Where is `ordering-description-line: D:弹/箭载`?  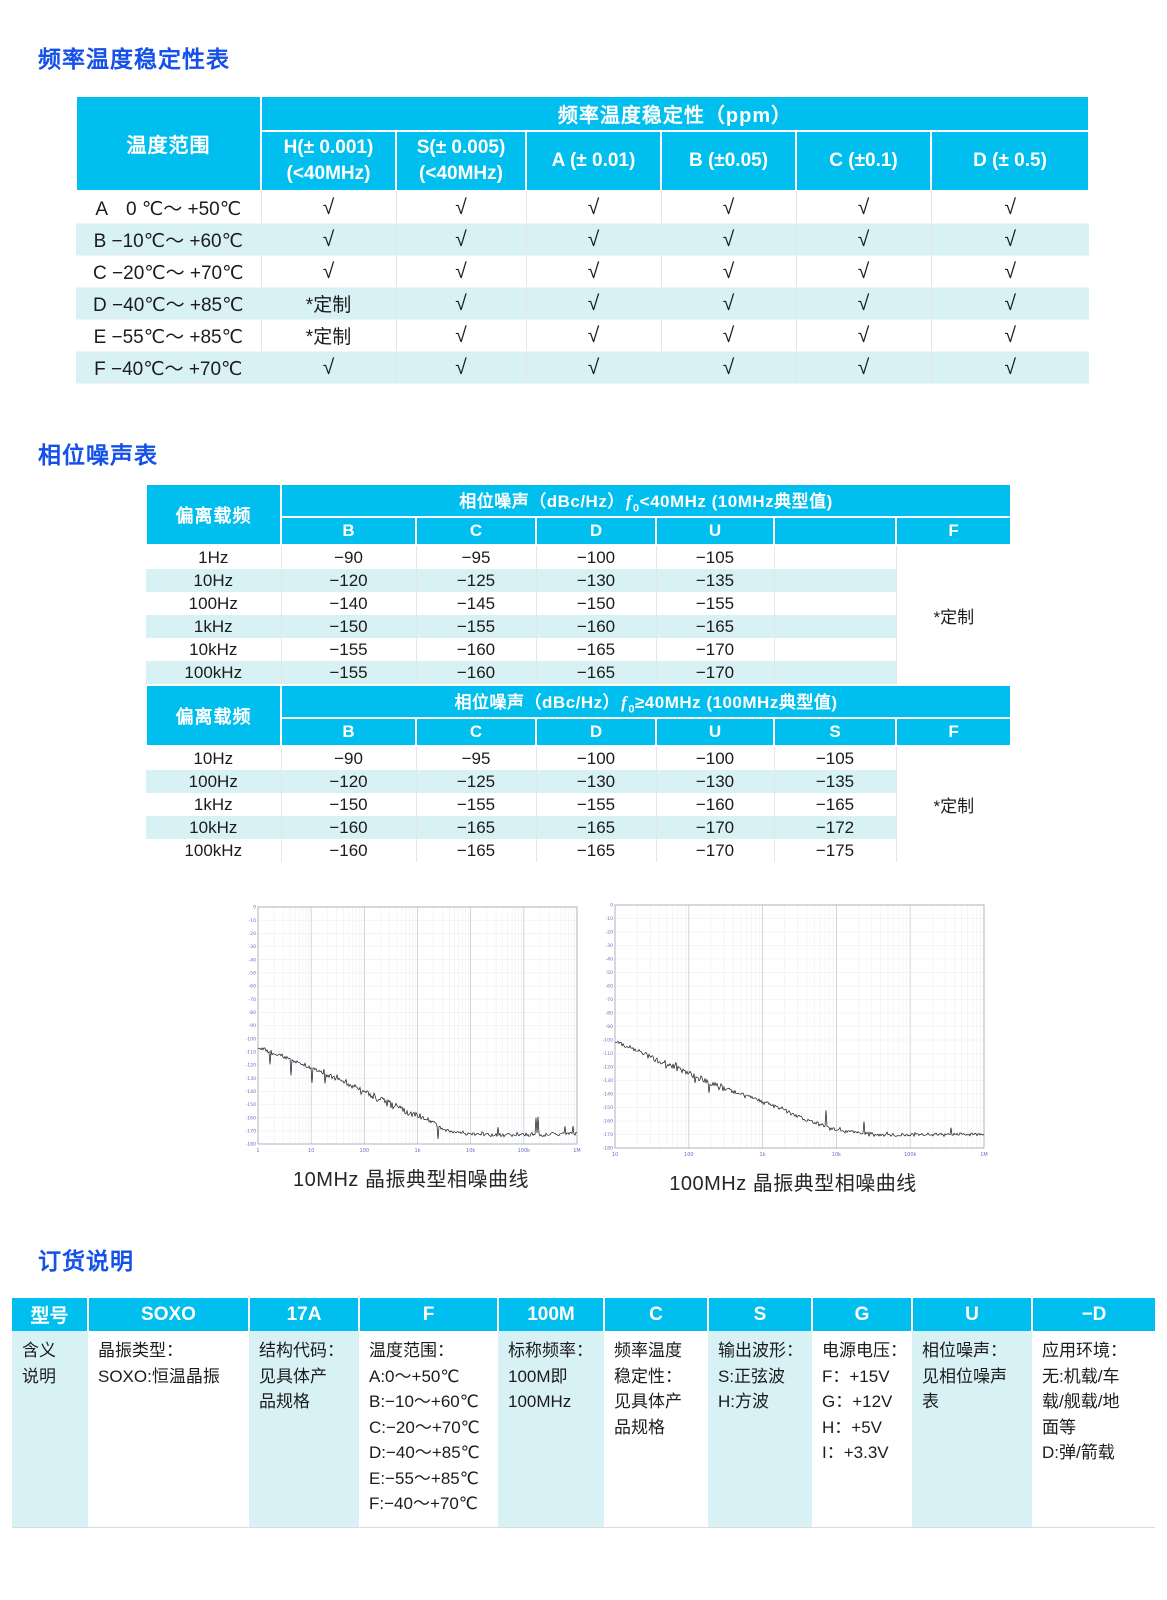 ordering-description-line: D:弹/箭载 is located at coordinates (1078, 1452).